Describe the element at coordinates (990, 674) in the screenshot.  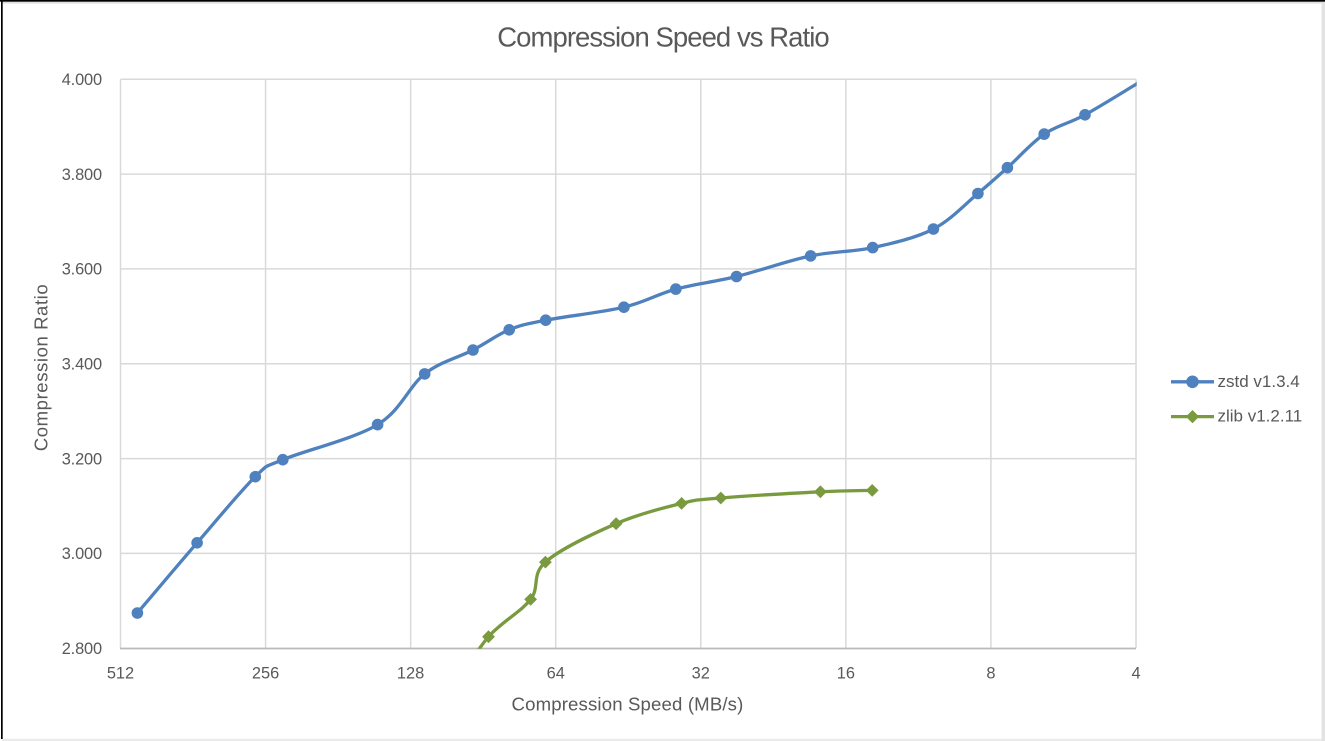
I see `svg-text: 8` at that location.